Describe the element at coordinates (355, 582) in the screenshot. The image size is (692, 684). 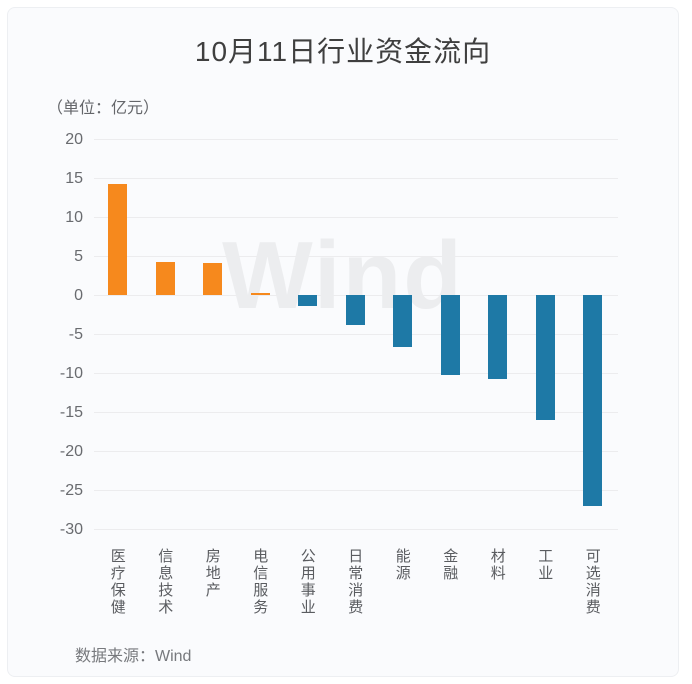
I see `category-label: 日常消费` at that location.